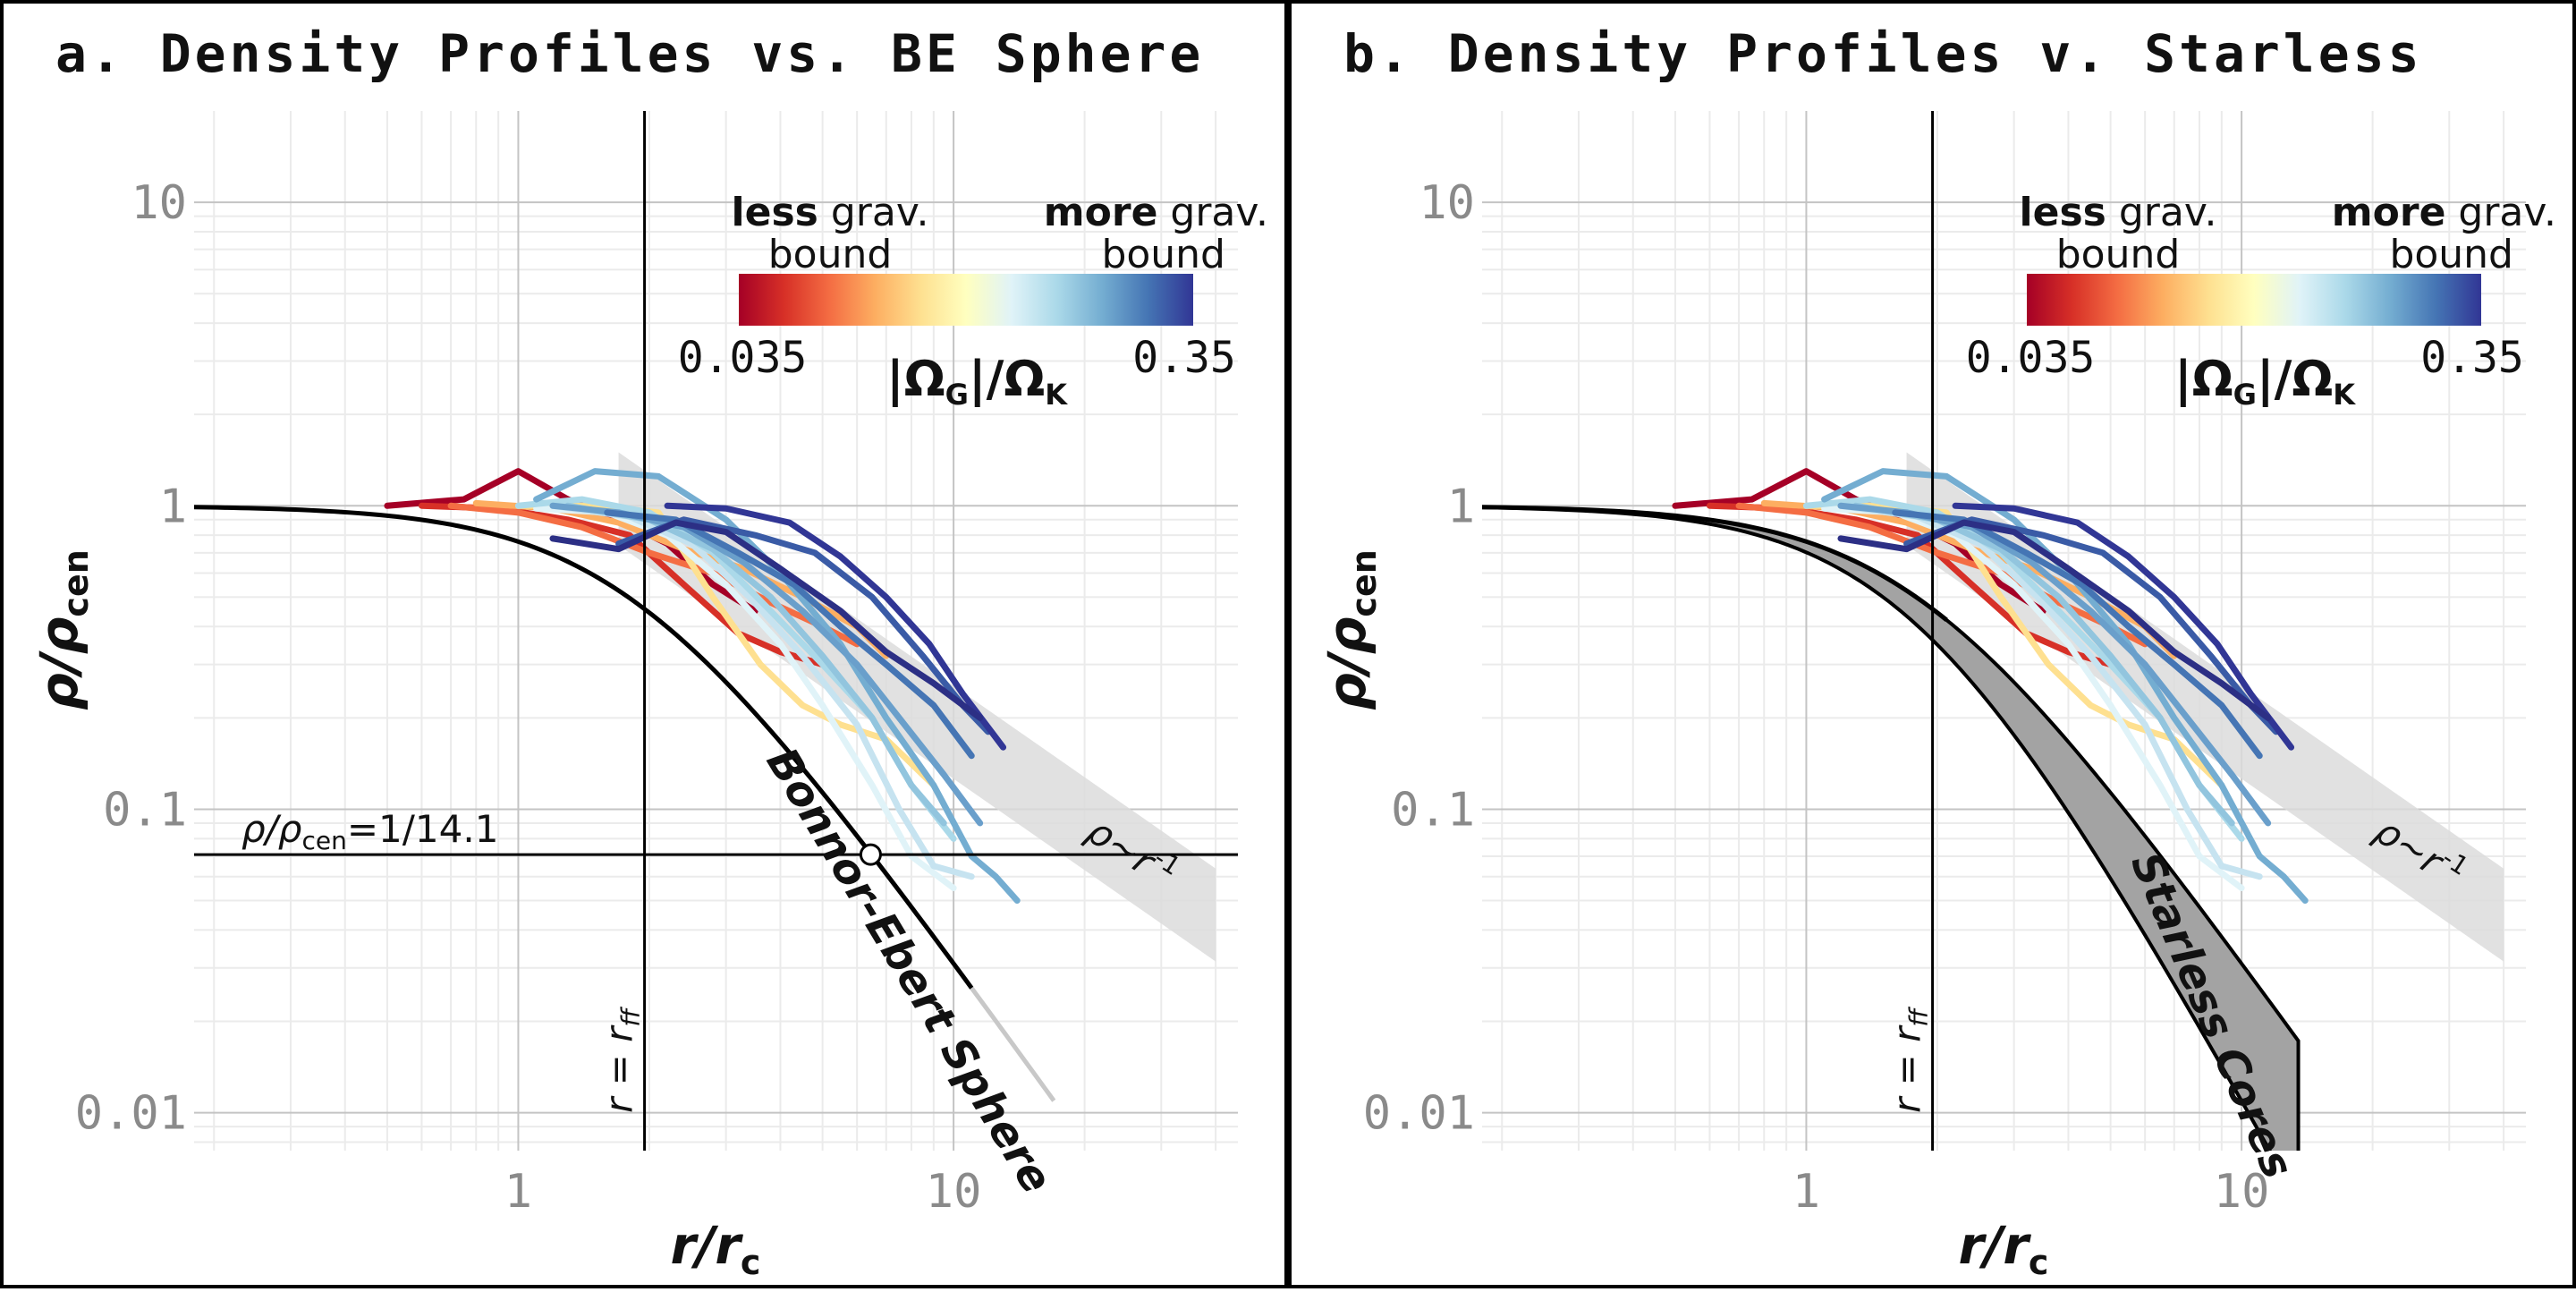  Describe the element at coordinates (1461, 507) in the screenshot. I see `panel-b-y-tick-label: 1` at that location.